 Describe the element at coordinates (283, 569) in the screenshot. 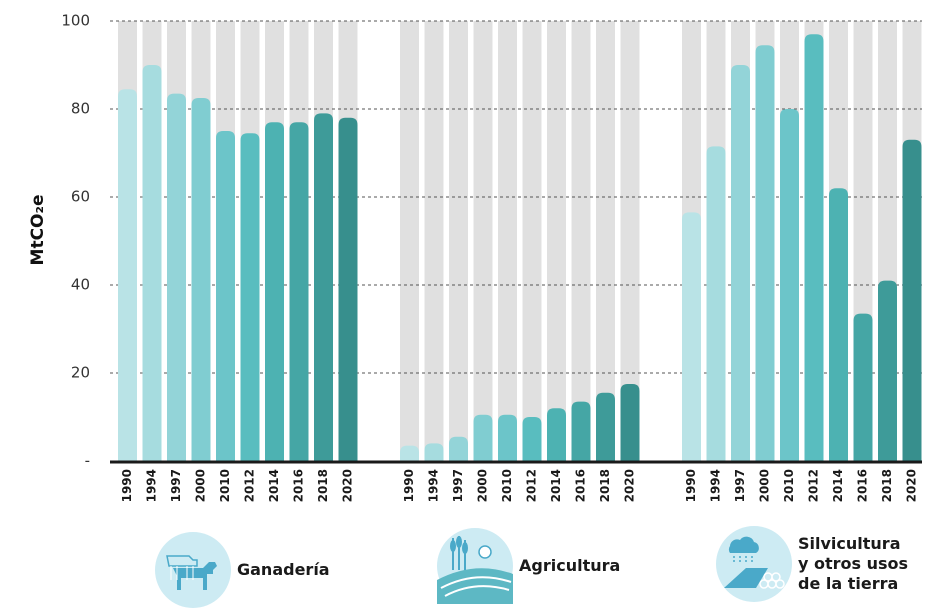

I see `legend-label-ganaderia: Ganadería` at that location.